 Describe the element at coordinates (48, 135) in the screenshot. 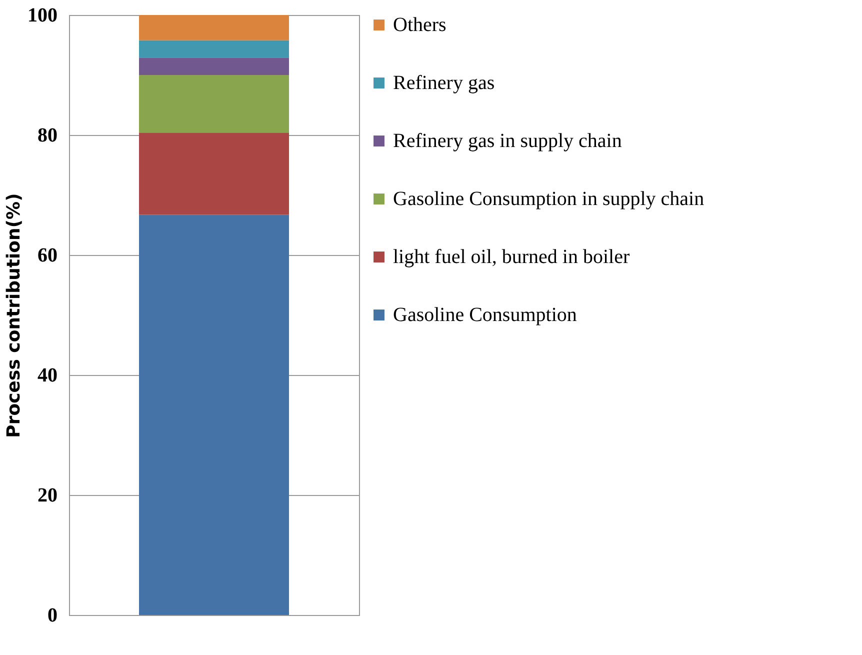

I see `y-tick-label: 80` at that location.